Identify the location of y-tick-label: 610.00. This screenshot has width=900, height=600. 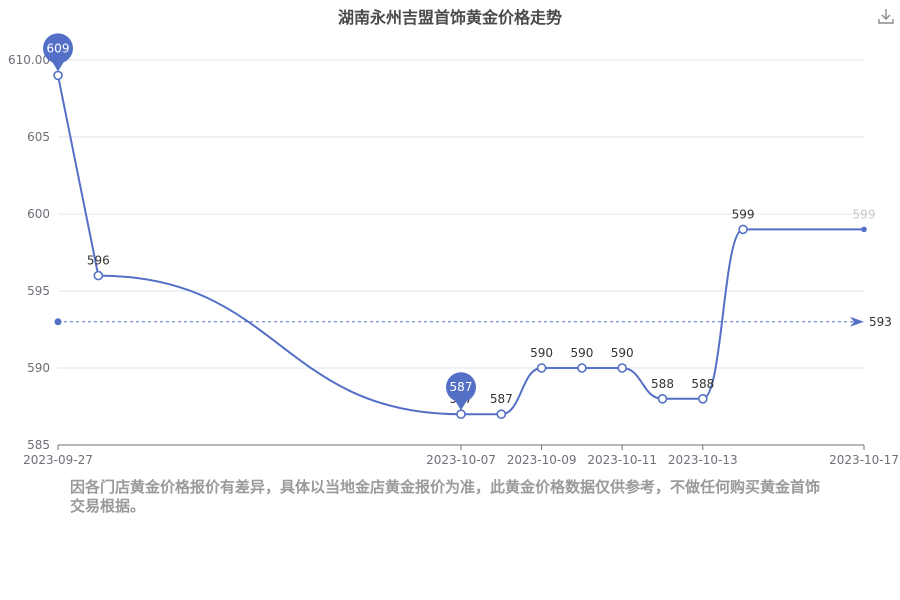
(29, 60).